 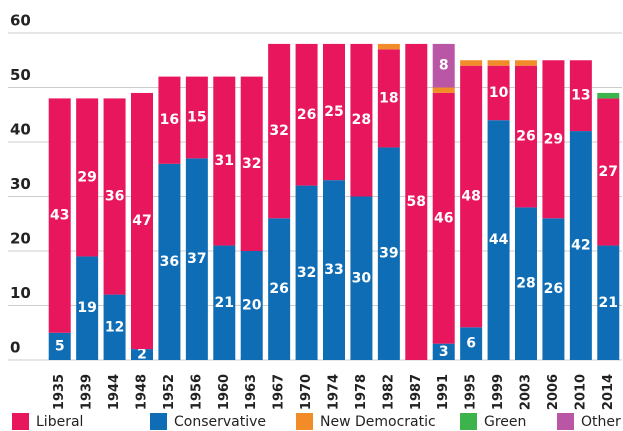 What do you see at coordinates (20, 293) in the screenshot?
I see `y-tick-label: 10` at bounding box center [20, 293].